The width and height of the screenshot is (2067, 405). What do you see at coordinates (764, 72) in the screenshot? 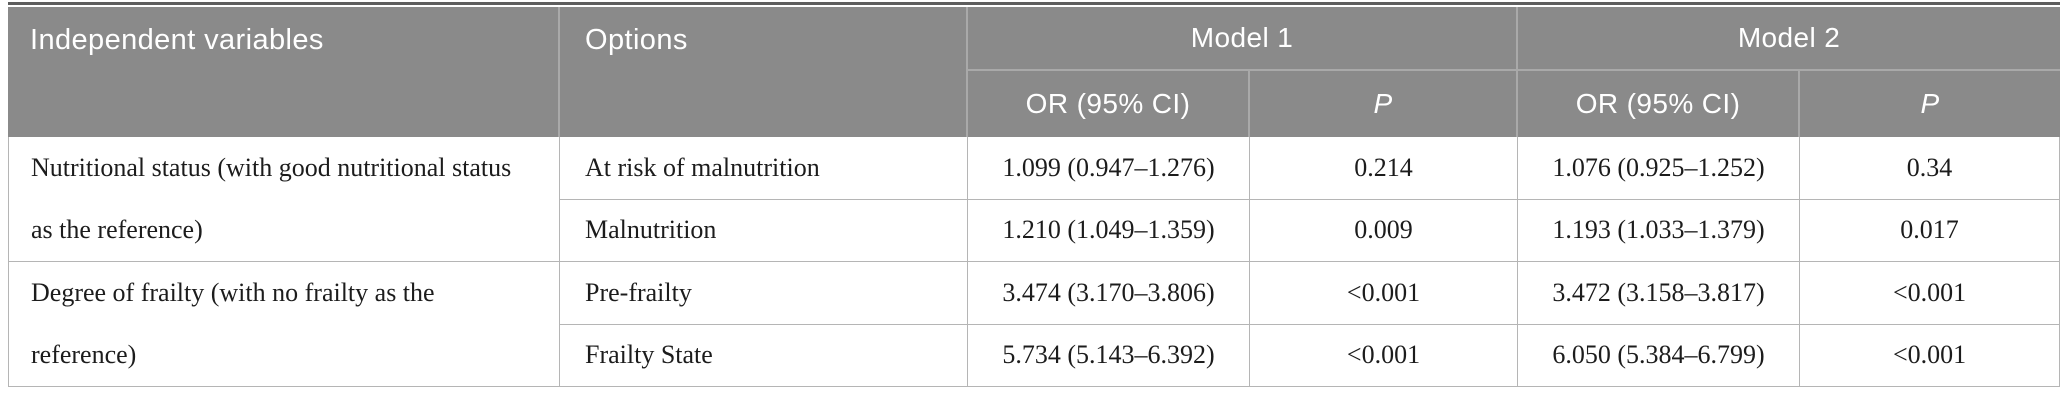
I see `header-options: Options` at bounding box center [764, 72].